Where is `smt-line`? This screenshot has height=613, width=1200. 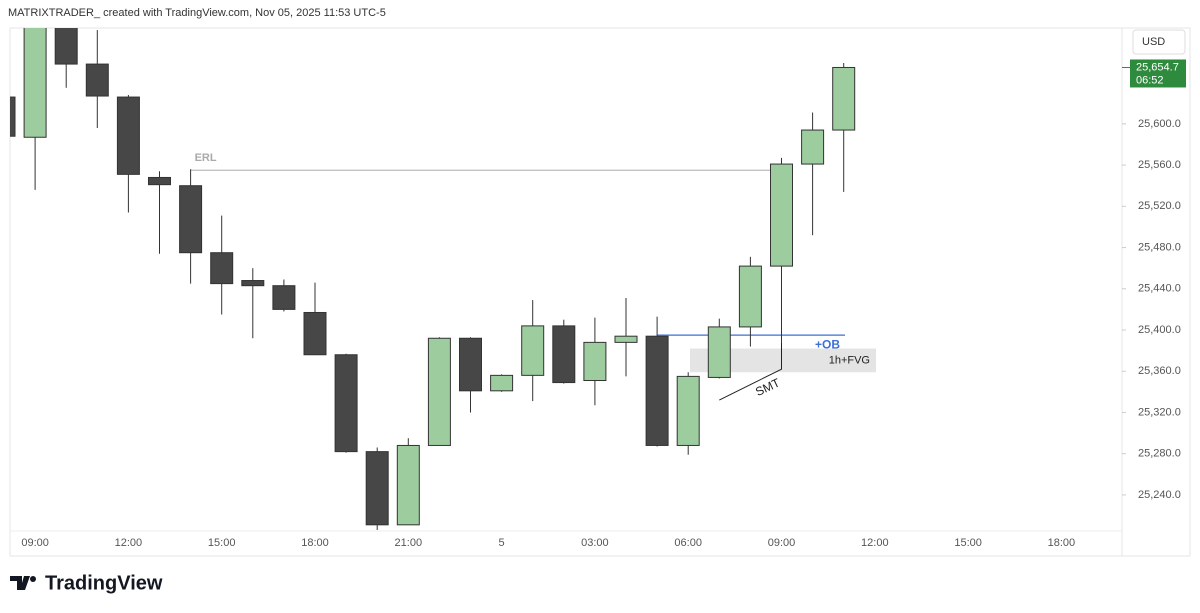 smt-line is located at coordinates (750, 371).